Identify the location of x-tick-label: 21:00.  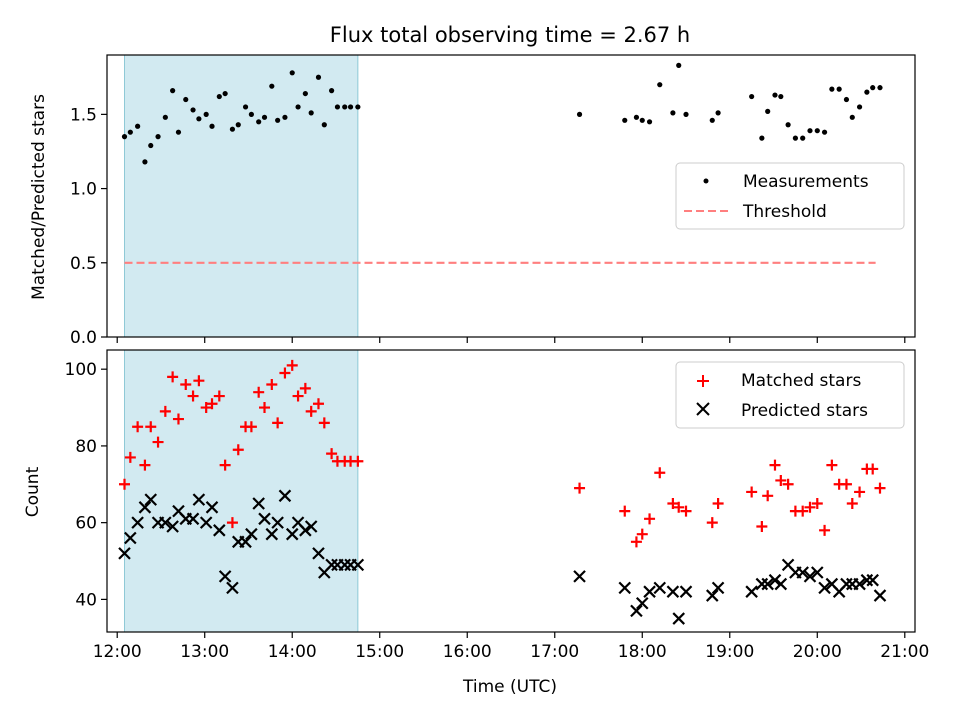
(904, 652).